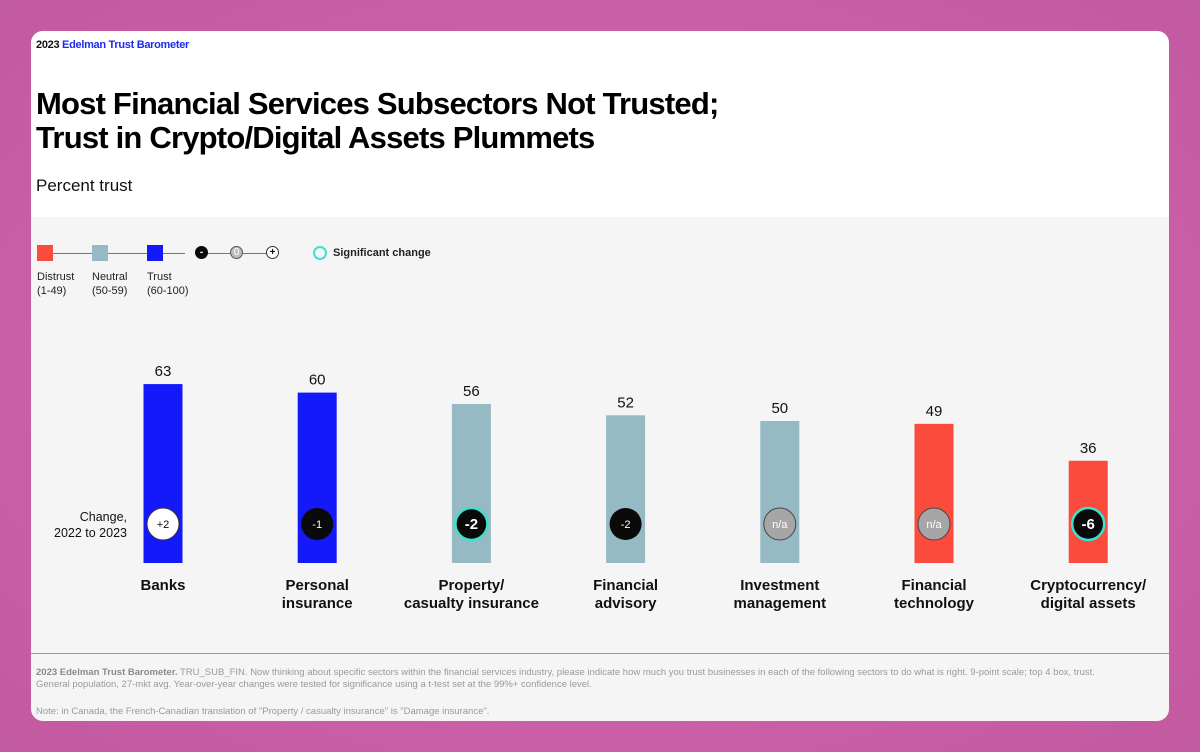  I want to click on brand-year: 2023, so click(48, 45).